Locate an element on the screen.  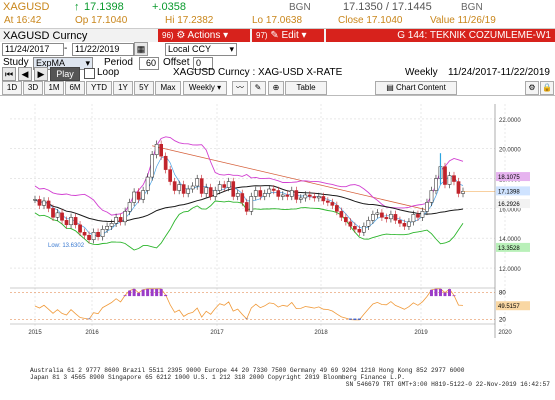
upper-band-label-bg is located at coordinates (513, 177).